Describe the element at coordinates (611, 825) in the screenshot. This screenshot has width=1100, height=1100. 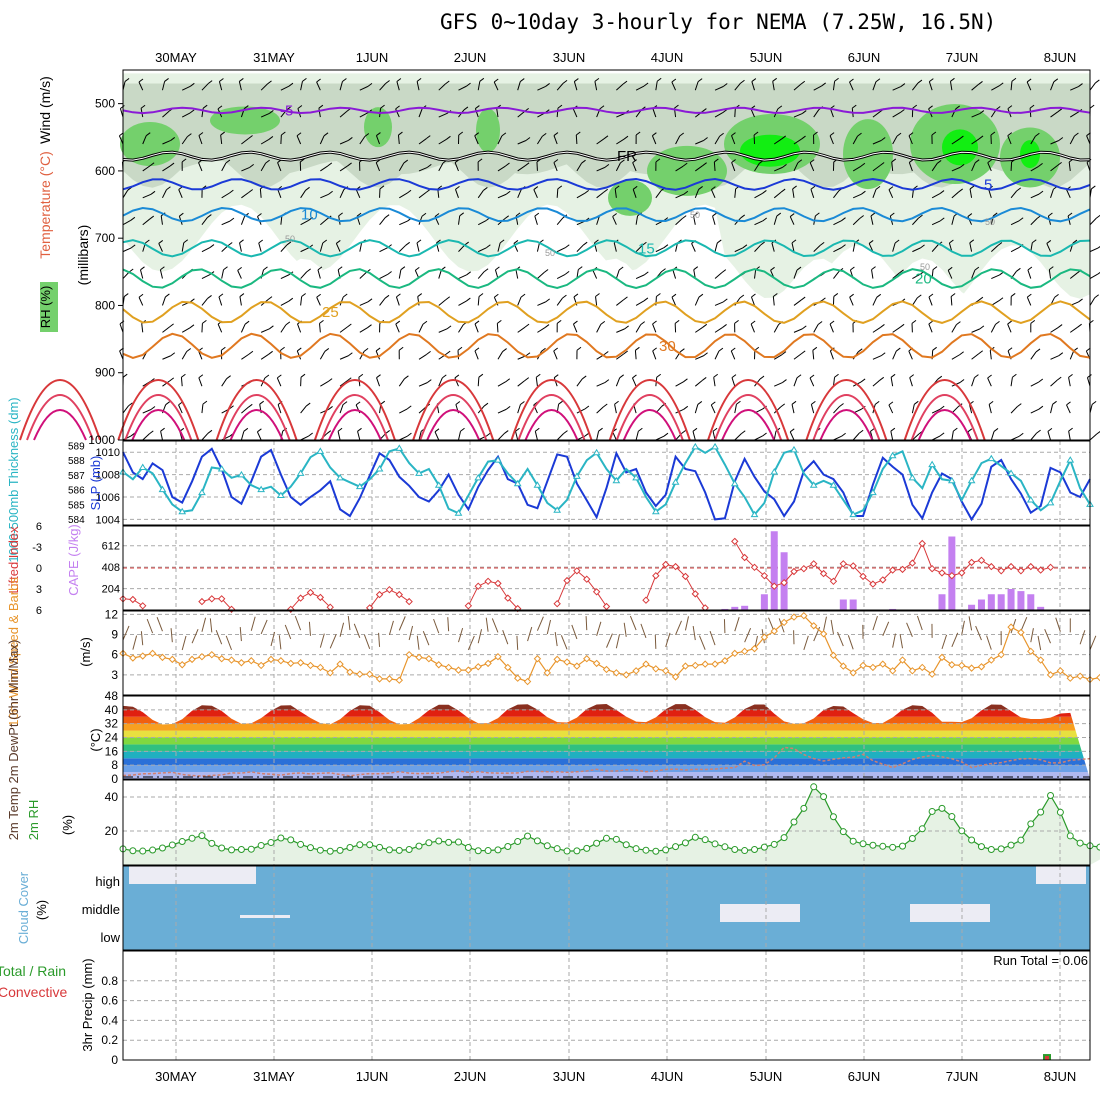
I see `rh2m-area` at that location.